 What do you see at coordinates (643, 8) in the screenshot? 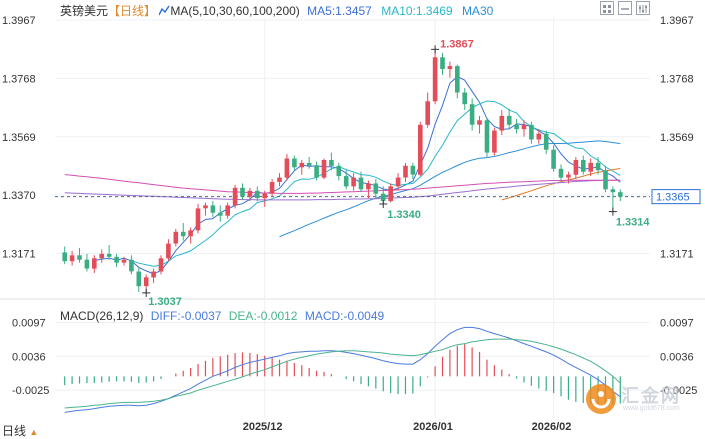
I see `settings-sliders-icon` at bounding box center [643, 8].